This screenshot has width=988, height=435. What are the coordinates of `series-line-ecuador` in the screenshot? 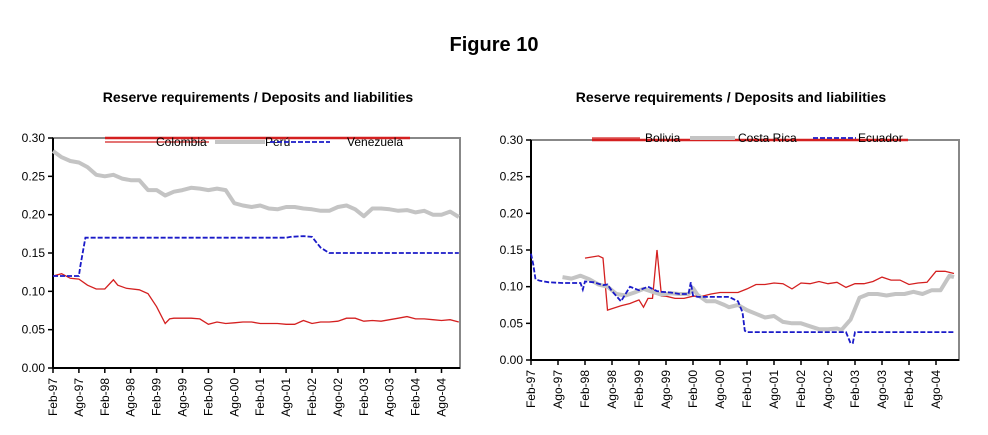 It's located at (742, 299).